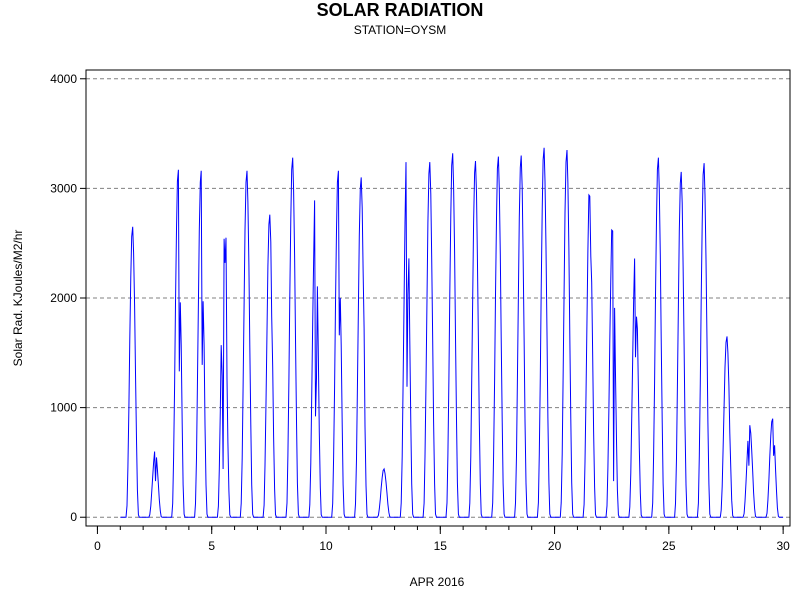  What do you see at coordinates (211, 546) in the screenshot?
I see `x-tick-label: 5` at bounding box center [211, 546].